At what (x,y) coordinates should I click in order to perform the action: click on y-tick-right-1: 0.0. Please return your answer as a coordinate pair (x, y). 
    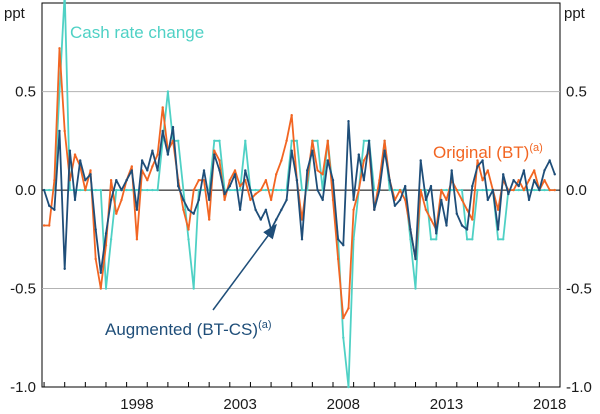
    Looking at the image, I should click on (576, 190).